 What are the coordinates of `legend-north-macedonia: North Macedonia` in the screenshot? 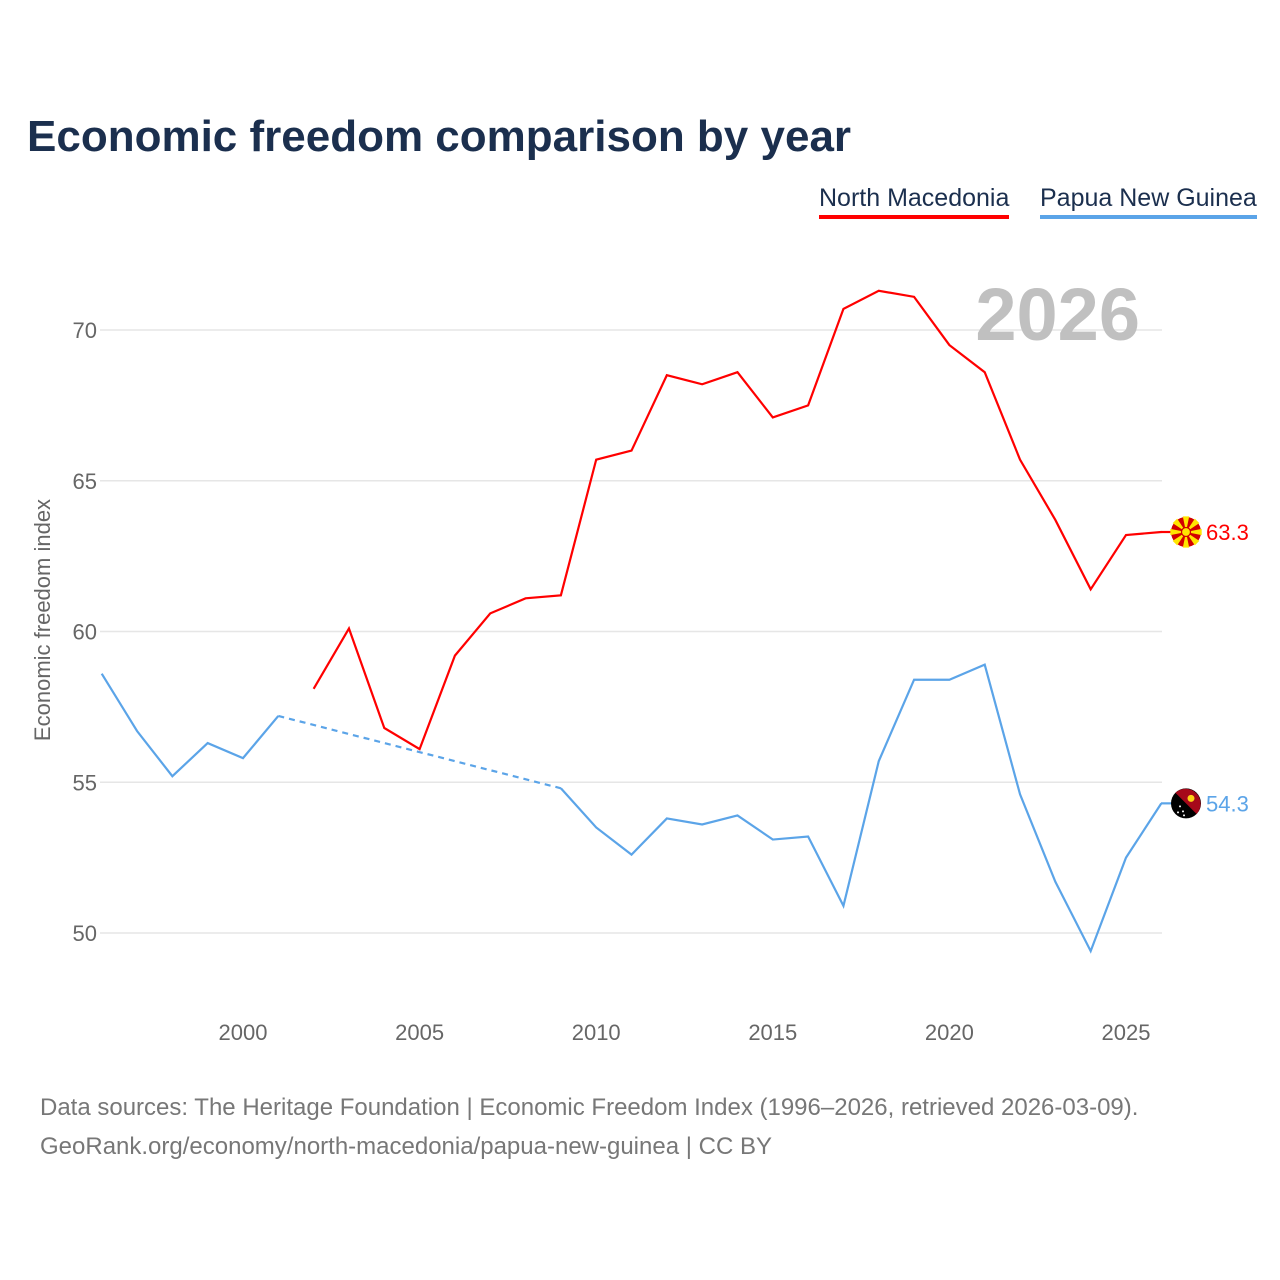 It's located at (914, 201).